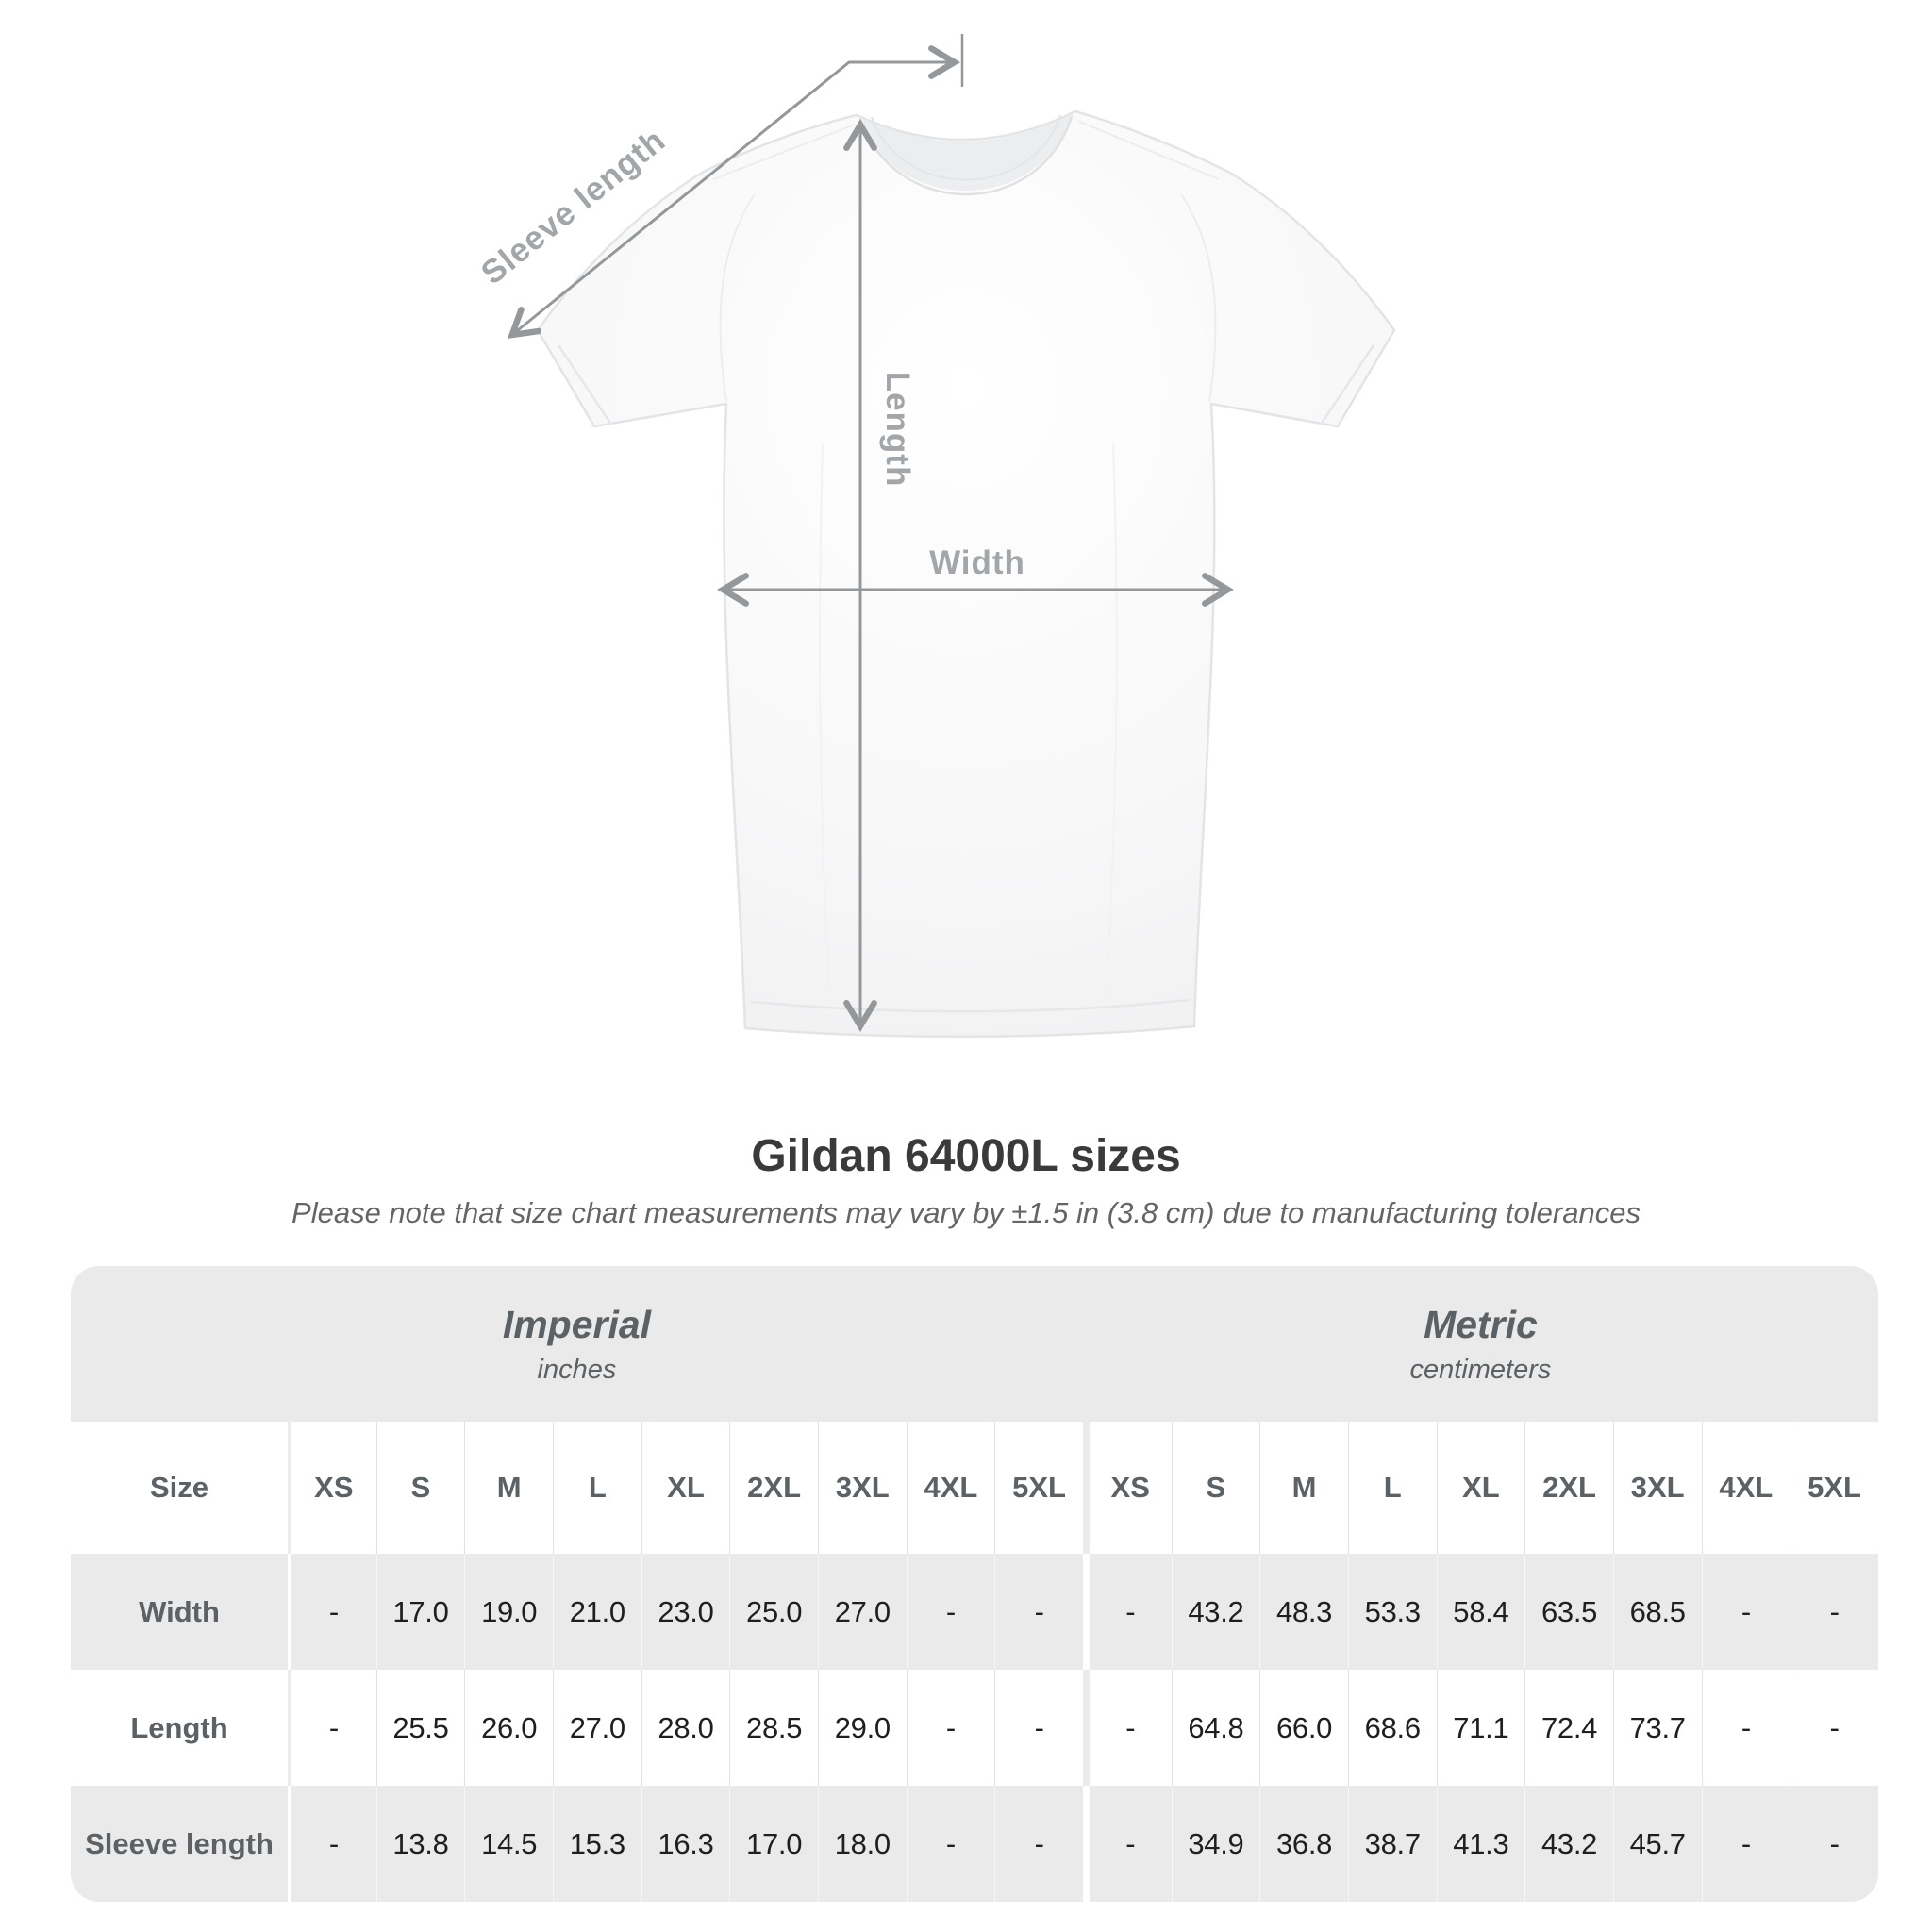 Image resolution: width=1932 pixels, height=1932 pixels. Describe the element at coordinates (862, 1728) in the screenshot. I see `value-cell: 29.0` at that location.